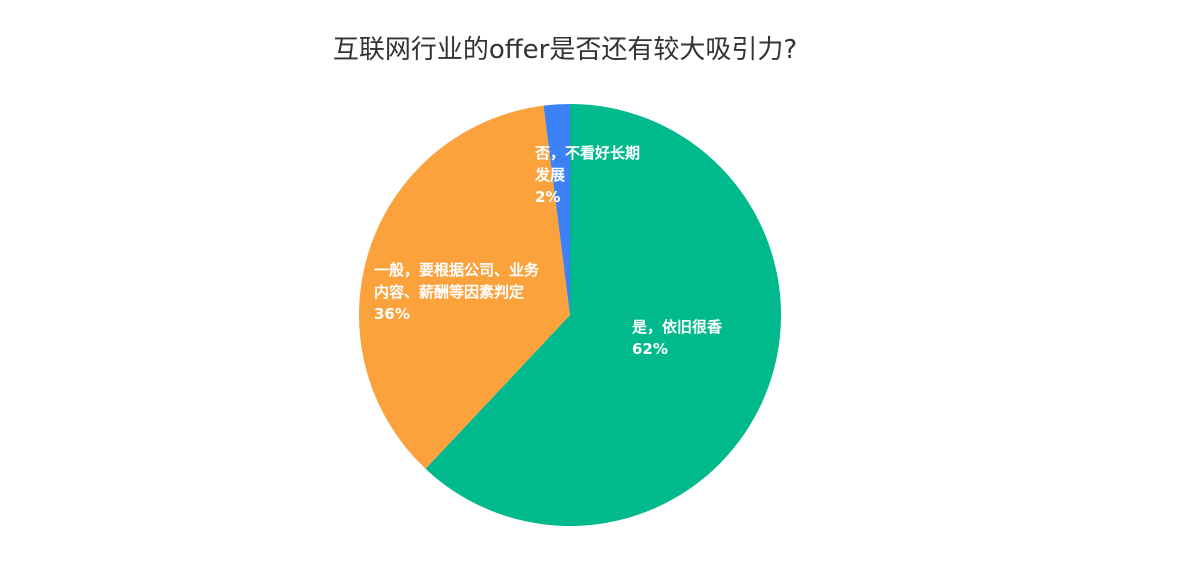 This screenshot has width=1179, height=584. I want to click on slice-value-label: 62%, so click(650, 349).